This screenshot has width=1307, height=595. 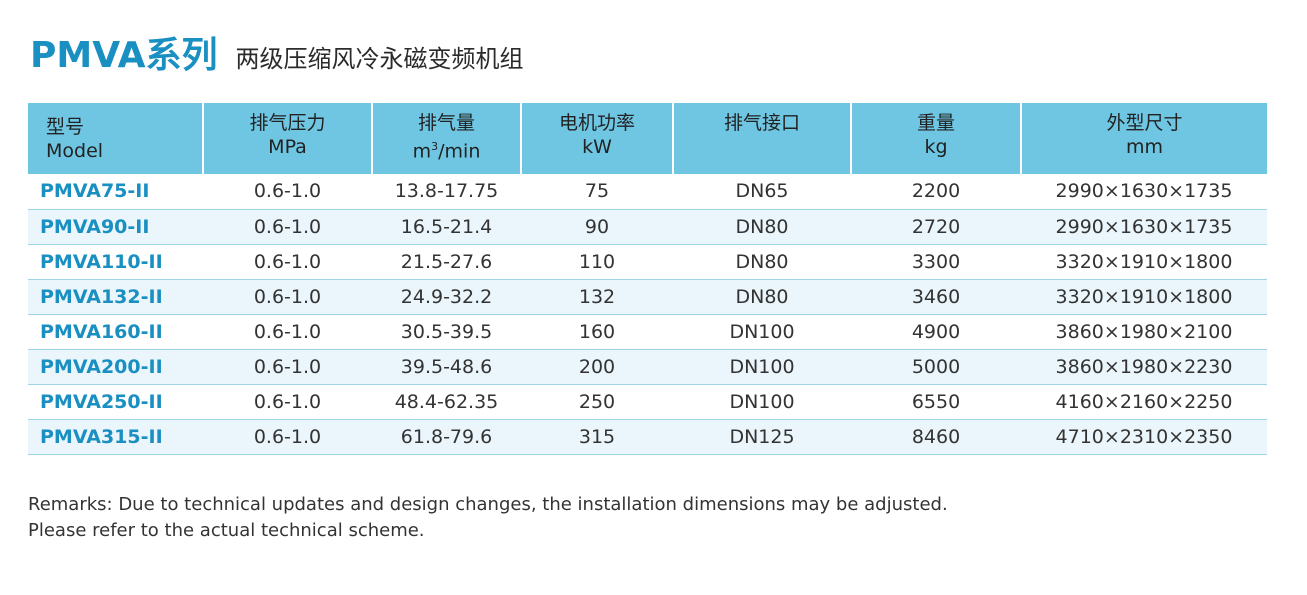 What do you see at coordinates (936, 297) in the screenshot?
I see `cell-weight: 3460` at bounding box center [936, 297].